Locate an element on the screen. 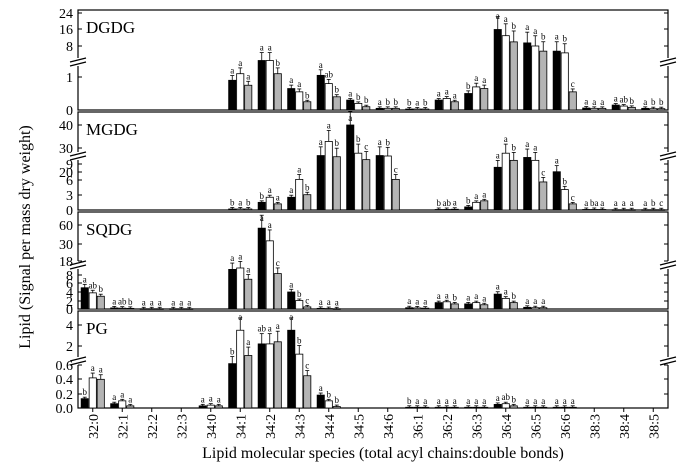 This screenshot has width=688, height=467. panel-title: MGDG is located at coordinates (112, 129).